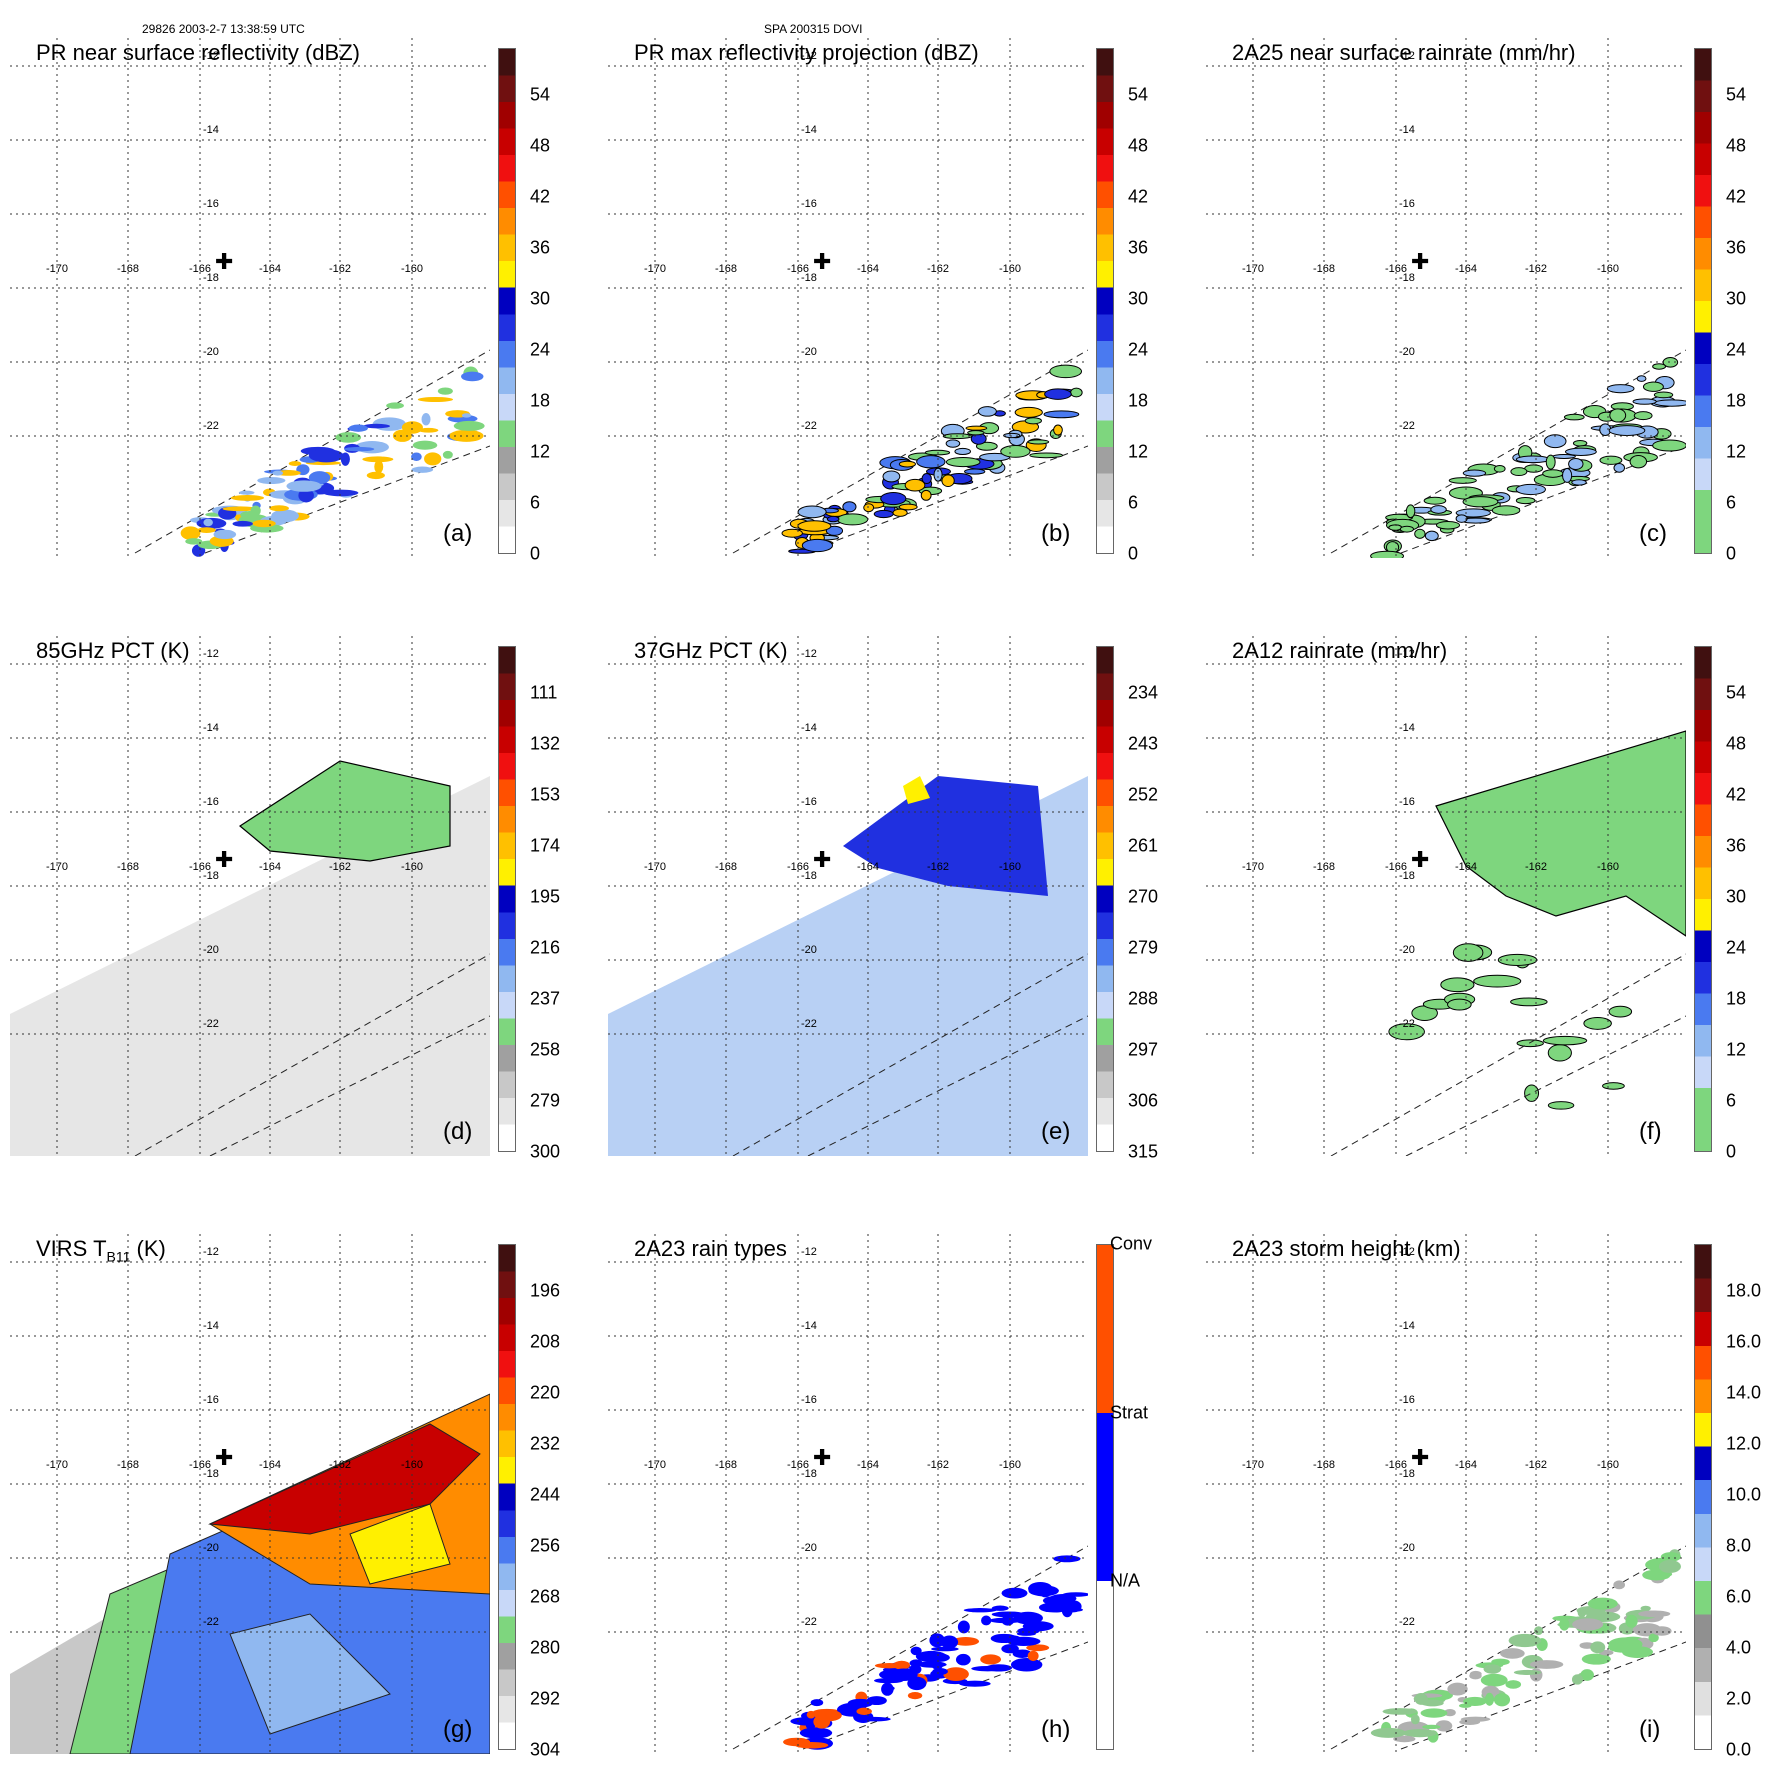 Image resolution: width=1771 pixels, height=1774 pixels. Describe the element at coordinates (711, 650) in the screenshot. I see `panel-title: 37GHz PCT (K)` at that location.